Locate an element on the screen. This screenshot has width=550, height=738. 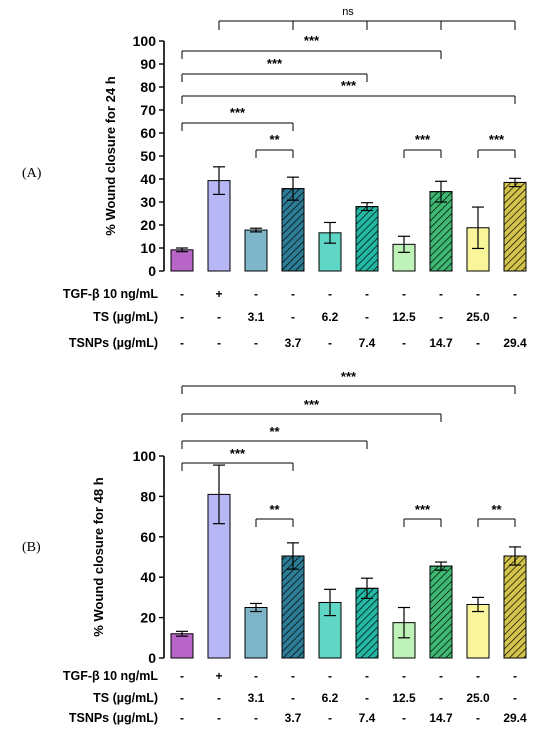
treatment-cell: 3.1 is located at coordinates (256, 698).